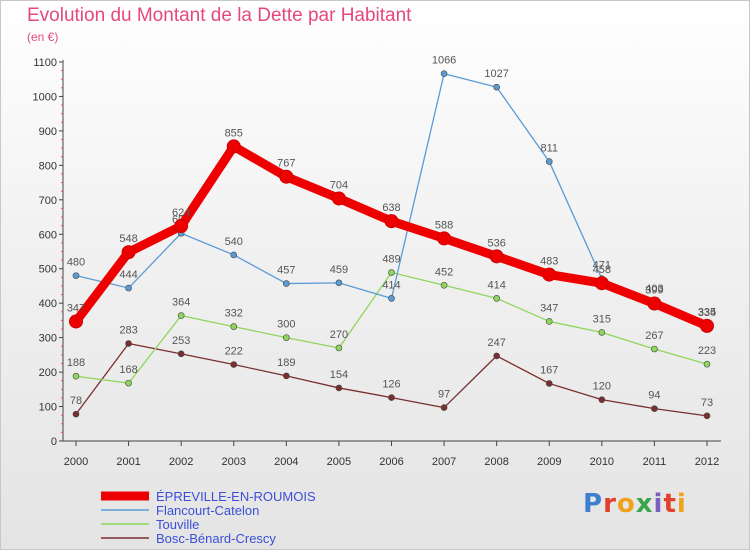 Image resolution: width=750 pixels, height=550 pixels. I want to click on y-tick-label: 400, so click(48, 304).